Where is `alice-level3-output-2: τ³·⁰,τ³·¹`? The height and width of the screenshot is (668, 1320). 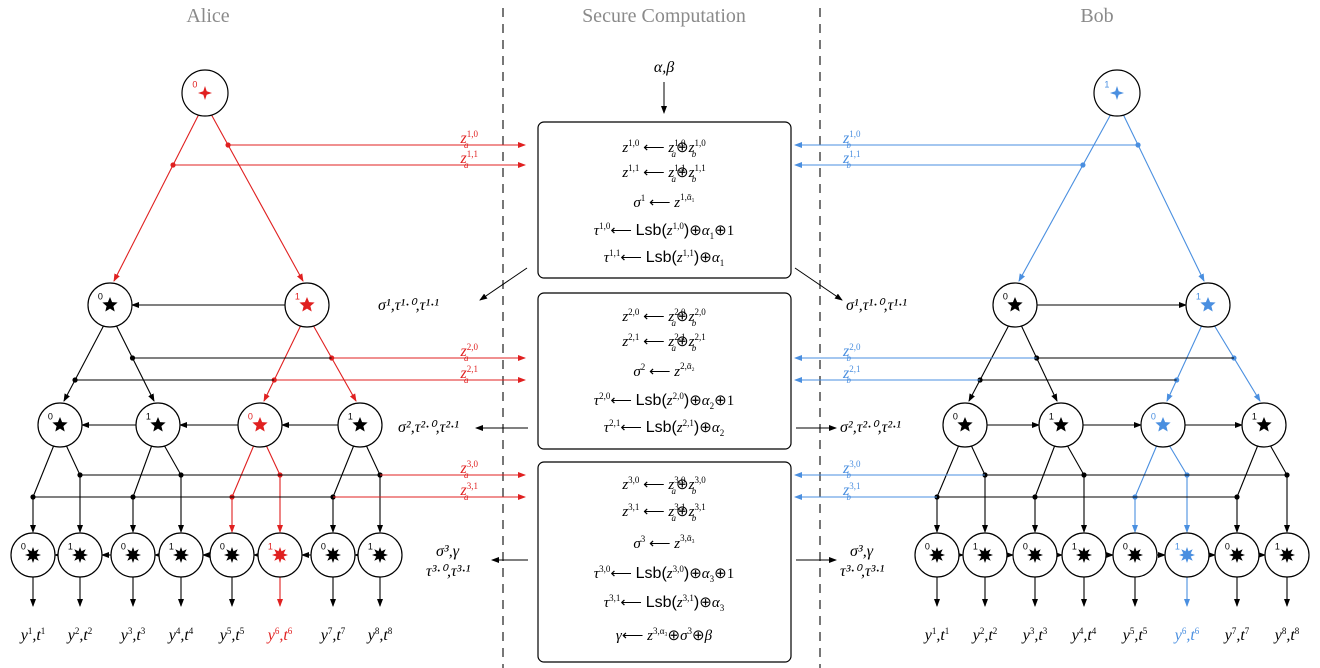
alice-level3-output-2: τ³·⁰,τ³·¹ is located at coordinates (448, 571).